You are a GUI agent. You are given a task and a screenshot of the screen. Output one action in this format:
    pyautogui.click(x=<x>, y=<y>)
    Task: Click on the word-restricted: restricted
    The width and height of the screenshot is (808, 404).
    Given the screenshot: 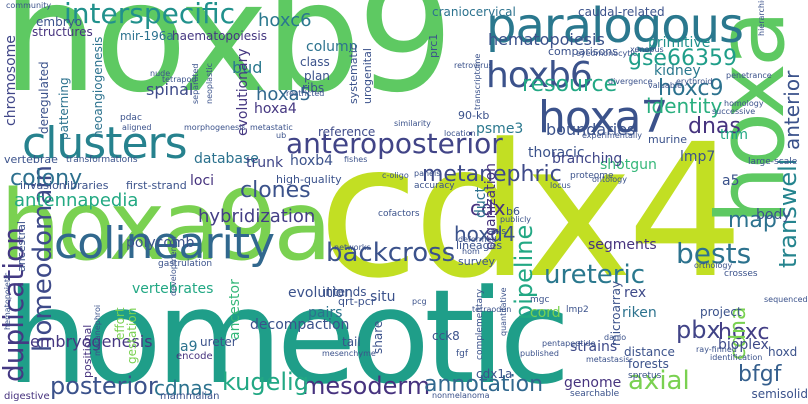 What is the action you would take?
    pyautogui.click(x=305, y=93)
    